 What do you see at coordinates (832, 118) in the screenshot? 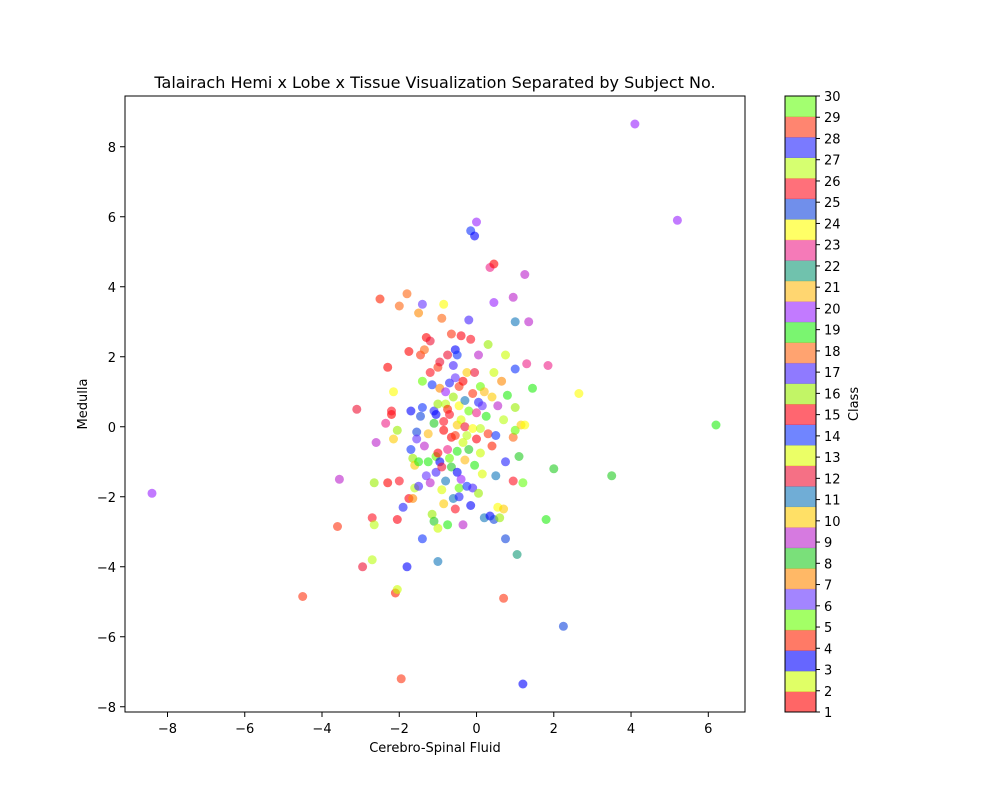
I see `colorbar-tick-label: 29` at bounding box center [832, 118].